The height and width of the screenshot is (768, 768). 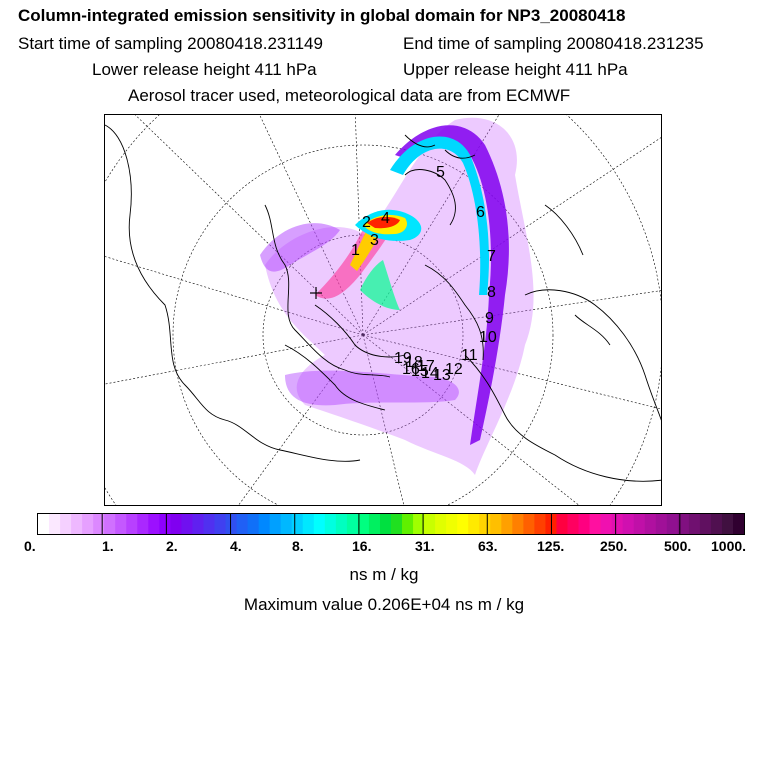 What do you see at coordinates (454, 369) in the screenshot?
I see `traj-label: 12` at bounding box center [454, 369].